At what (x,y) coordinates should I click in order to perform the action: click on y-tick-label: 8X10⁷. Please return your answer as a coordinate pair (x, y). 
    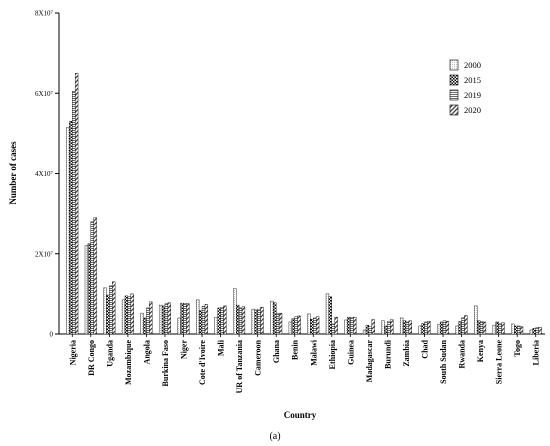
    Looking at the image, I should click on (44, 14).